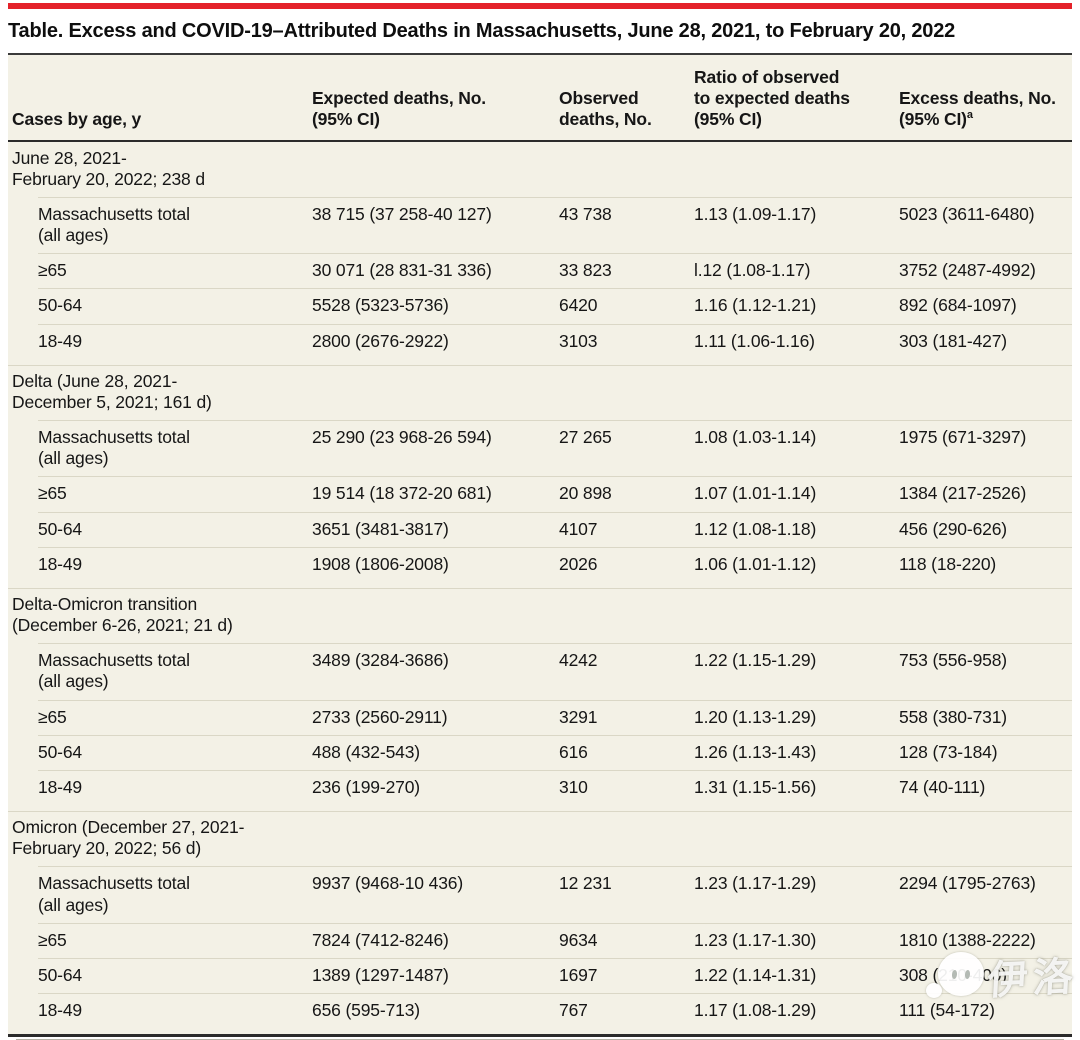 This screenshot has height=1040, width=1080. I want to click on observed-deaths-cell: 6420, so click(578, 305).